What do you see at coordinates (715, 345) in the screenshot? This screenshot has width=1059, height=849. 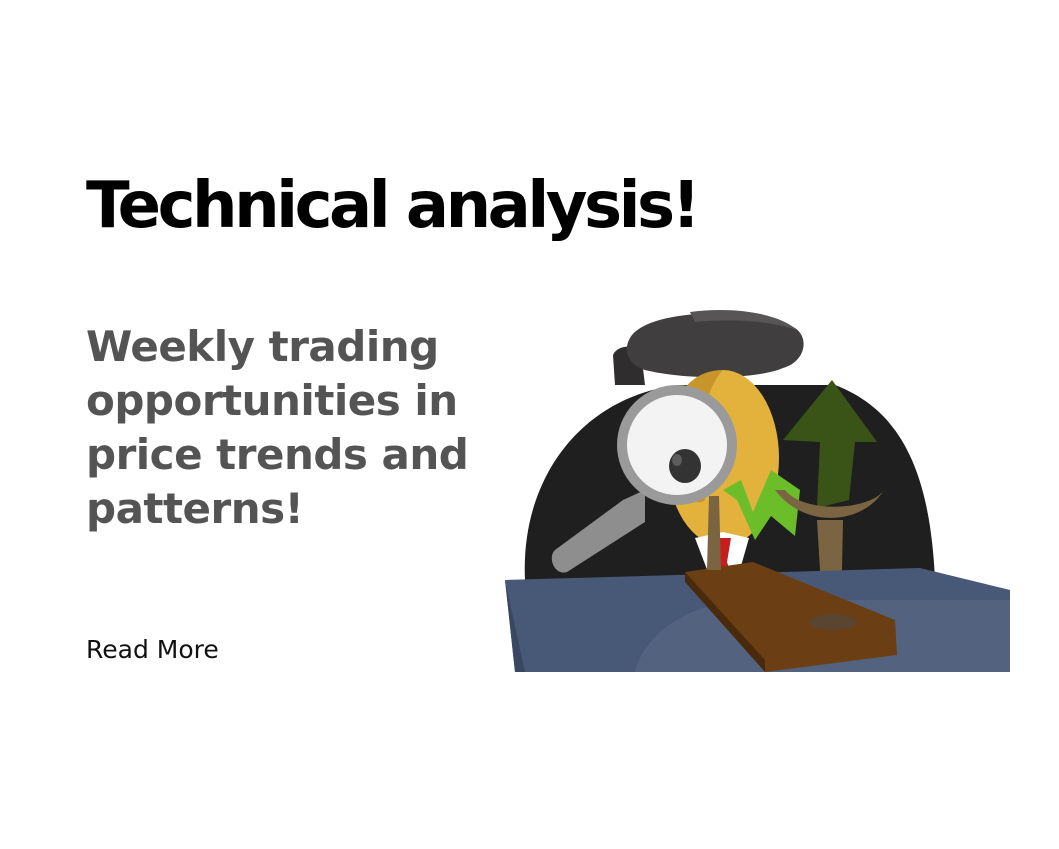 I see `hat-shape` at bounding box center [715, 345].